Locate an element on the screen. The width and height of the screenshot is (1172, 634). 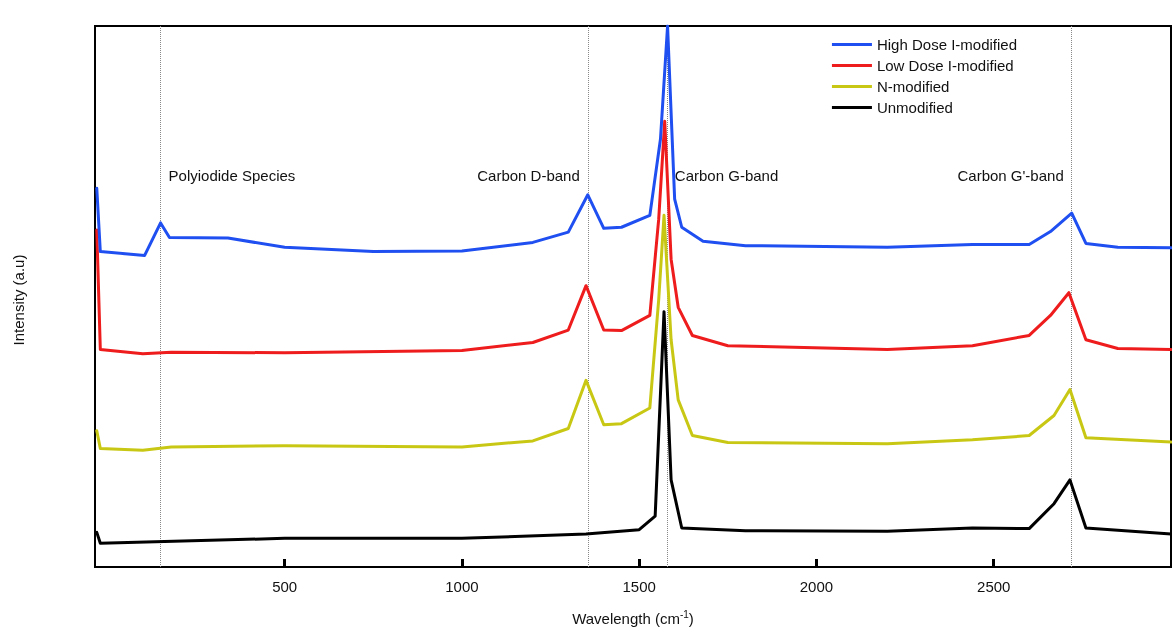
legend-label: Low Dose I-modified is located at coordinates (945, 65).